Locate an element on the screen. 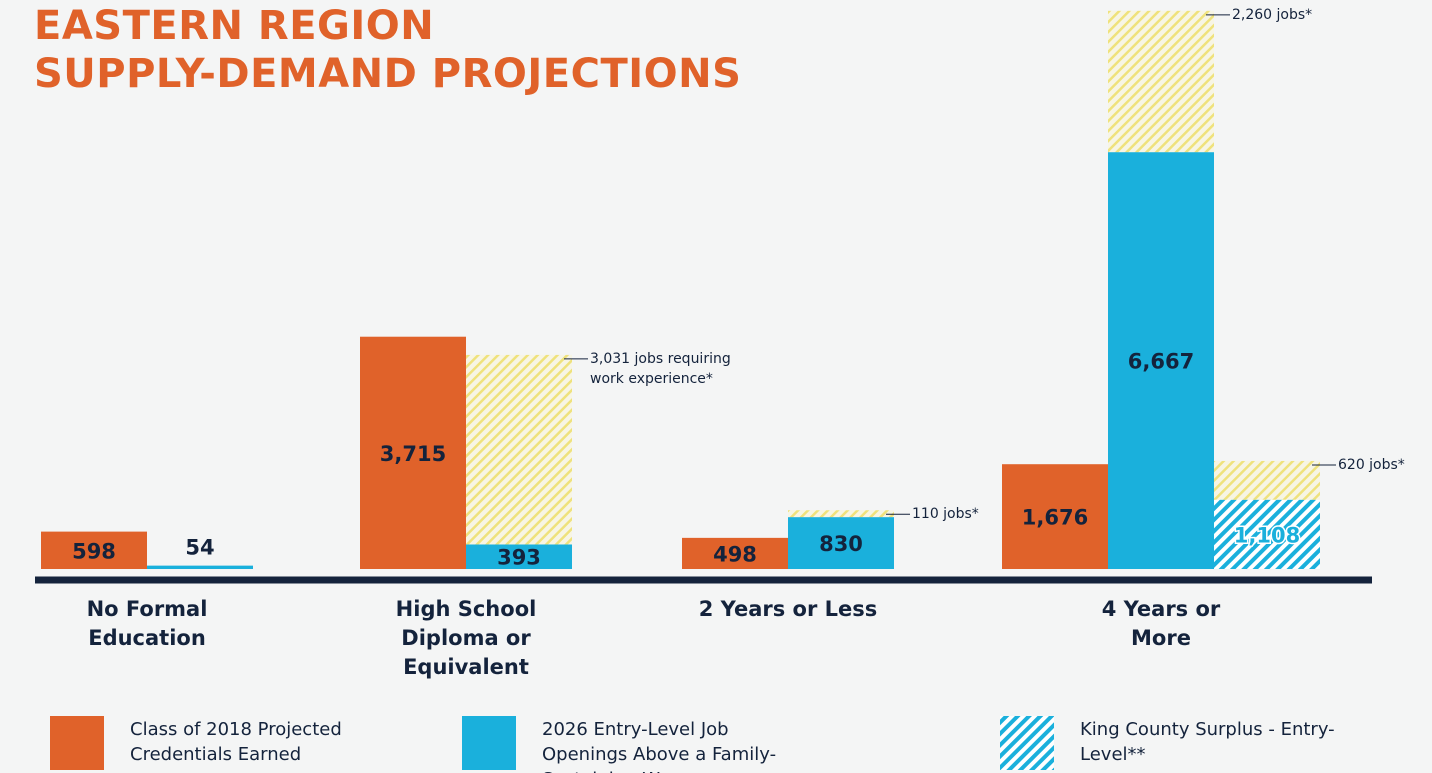 Image resolution: width=1432 pixels, height=773 pixels. annotation: 3,031 jobs requiring work experience* is located at coordinates (660, 368).